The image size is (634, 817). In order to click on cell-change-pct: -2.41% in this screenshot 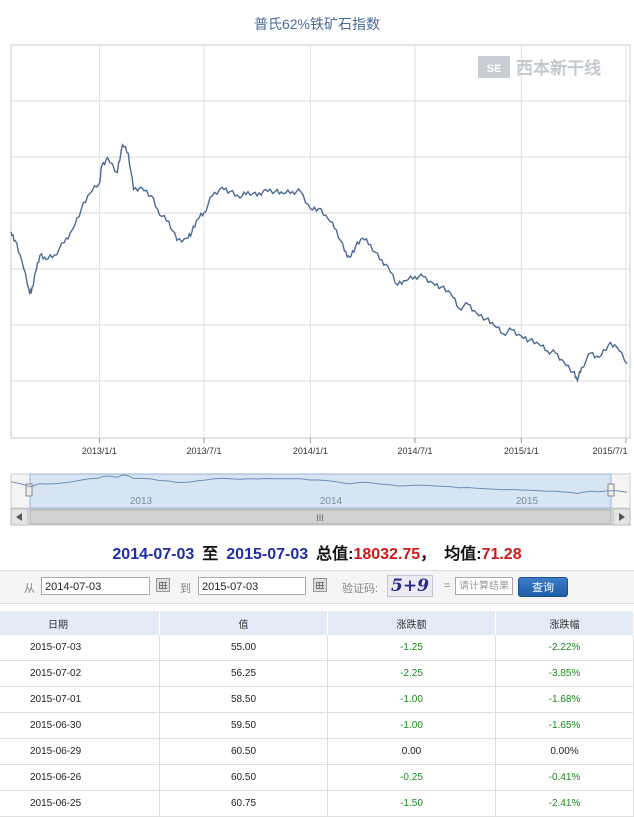, I will do `click(564, 803)`.